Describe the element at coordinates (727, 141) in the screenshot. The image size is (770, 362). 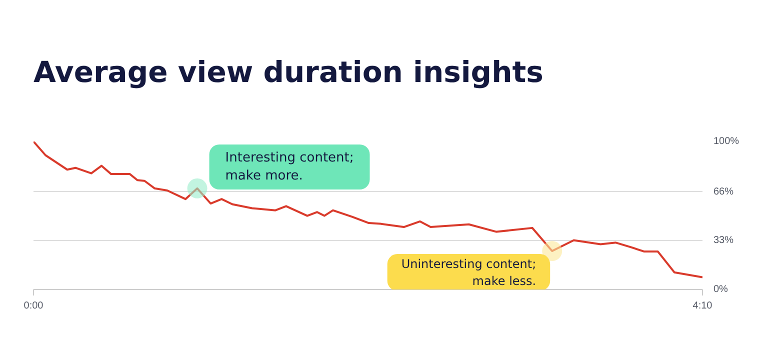
I see `y-tick-label: 100%` at that location.